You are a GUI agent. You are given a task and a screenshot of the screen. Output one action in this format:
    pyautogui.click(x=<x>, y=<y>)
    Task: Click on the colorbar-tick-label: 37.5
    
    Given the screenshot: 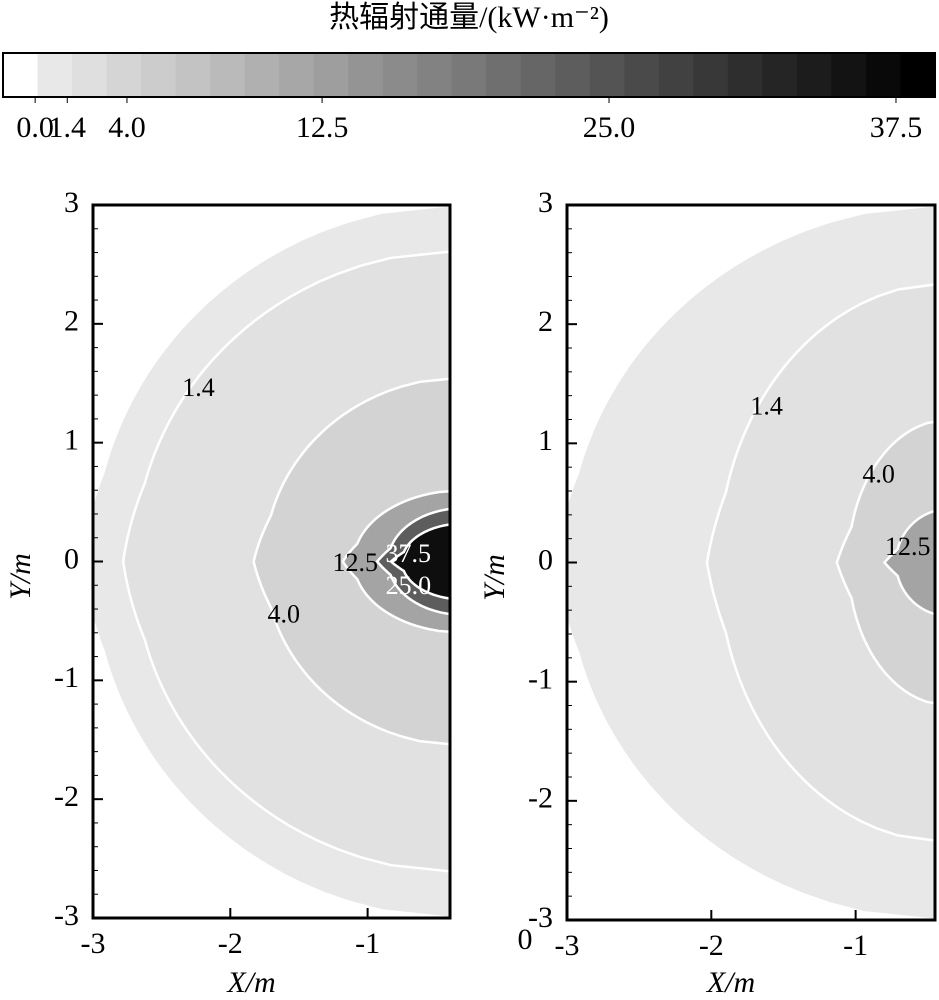 What is the action you would take?
    pyautogui.click(x=896, y=127)
    